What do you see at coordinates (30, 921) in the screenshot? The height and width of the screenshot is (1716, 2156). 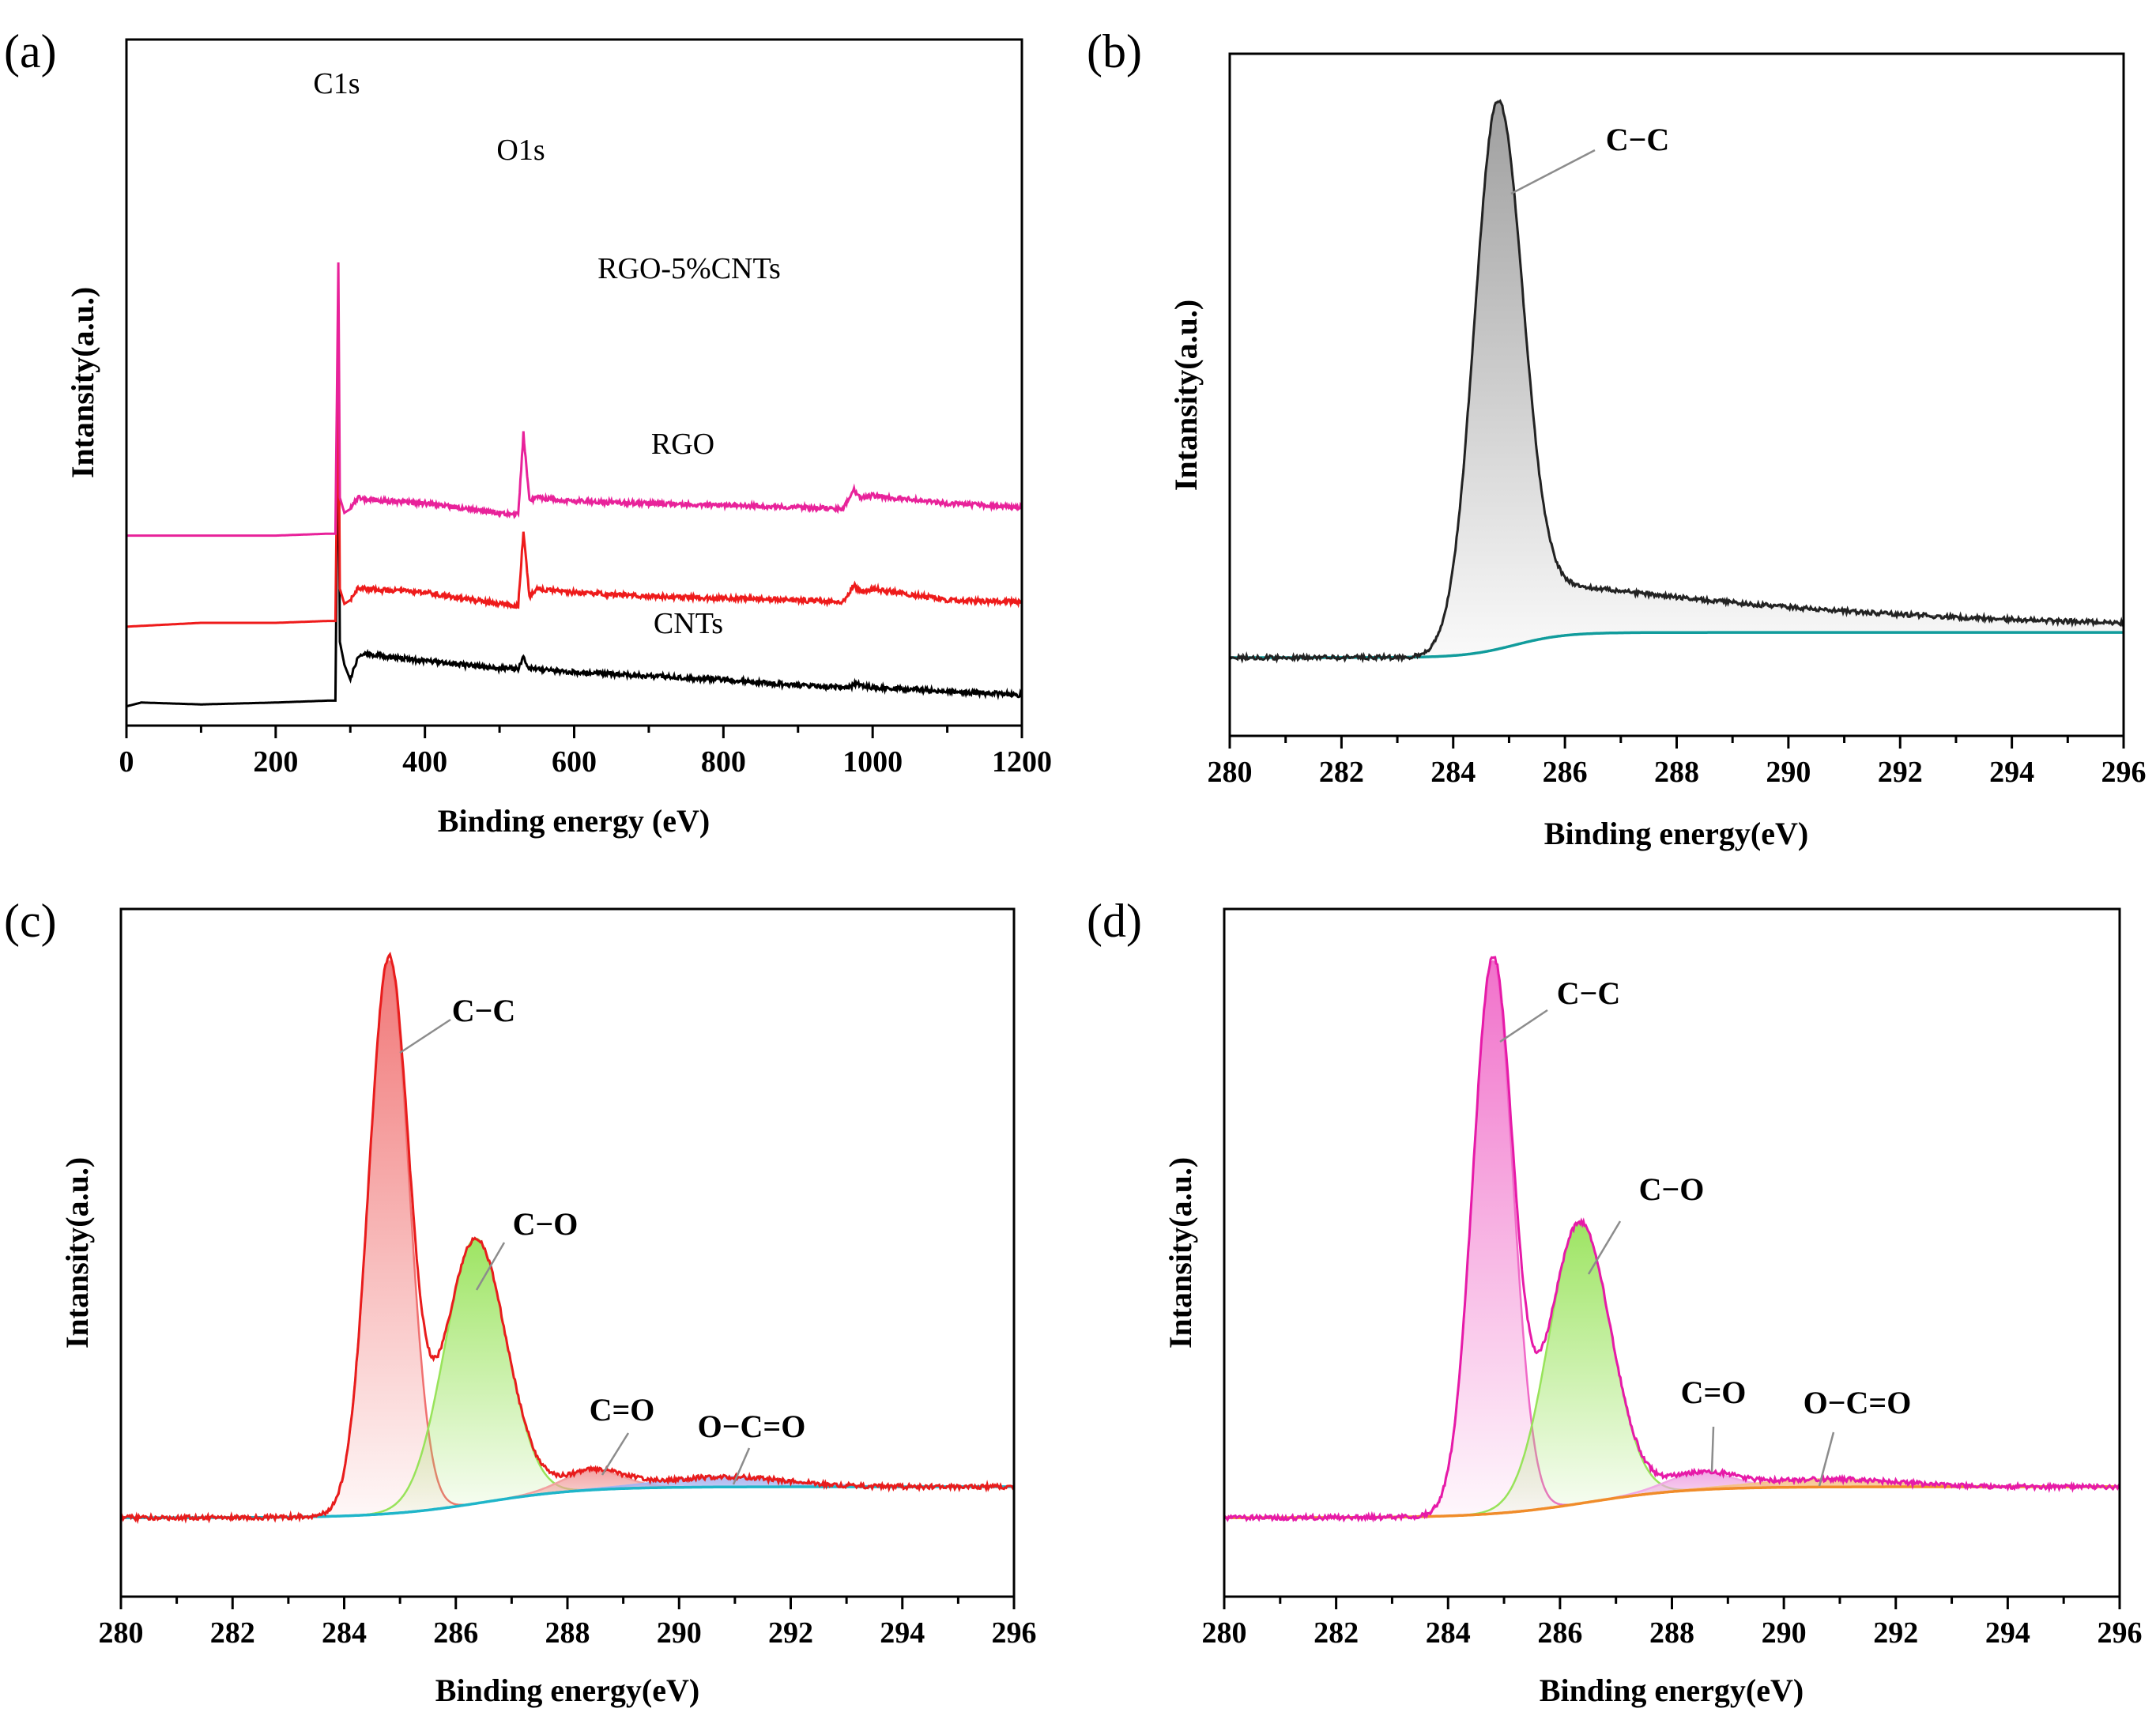 I see `panel-label-c: (c)` at bounding box center [30, 921].